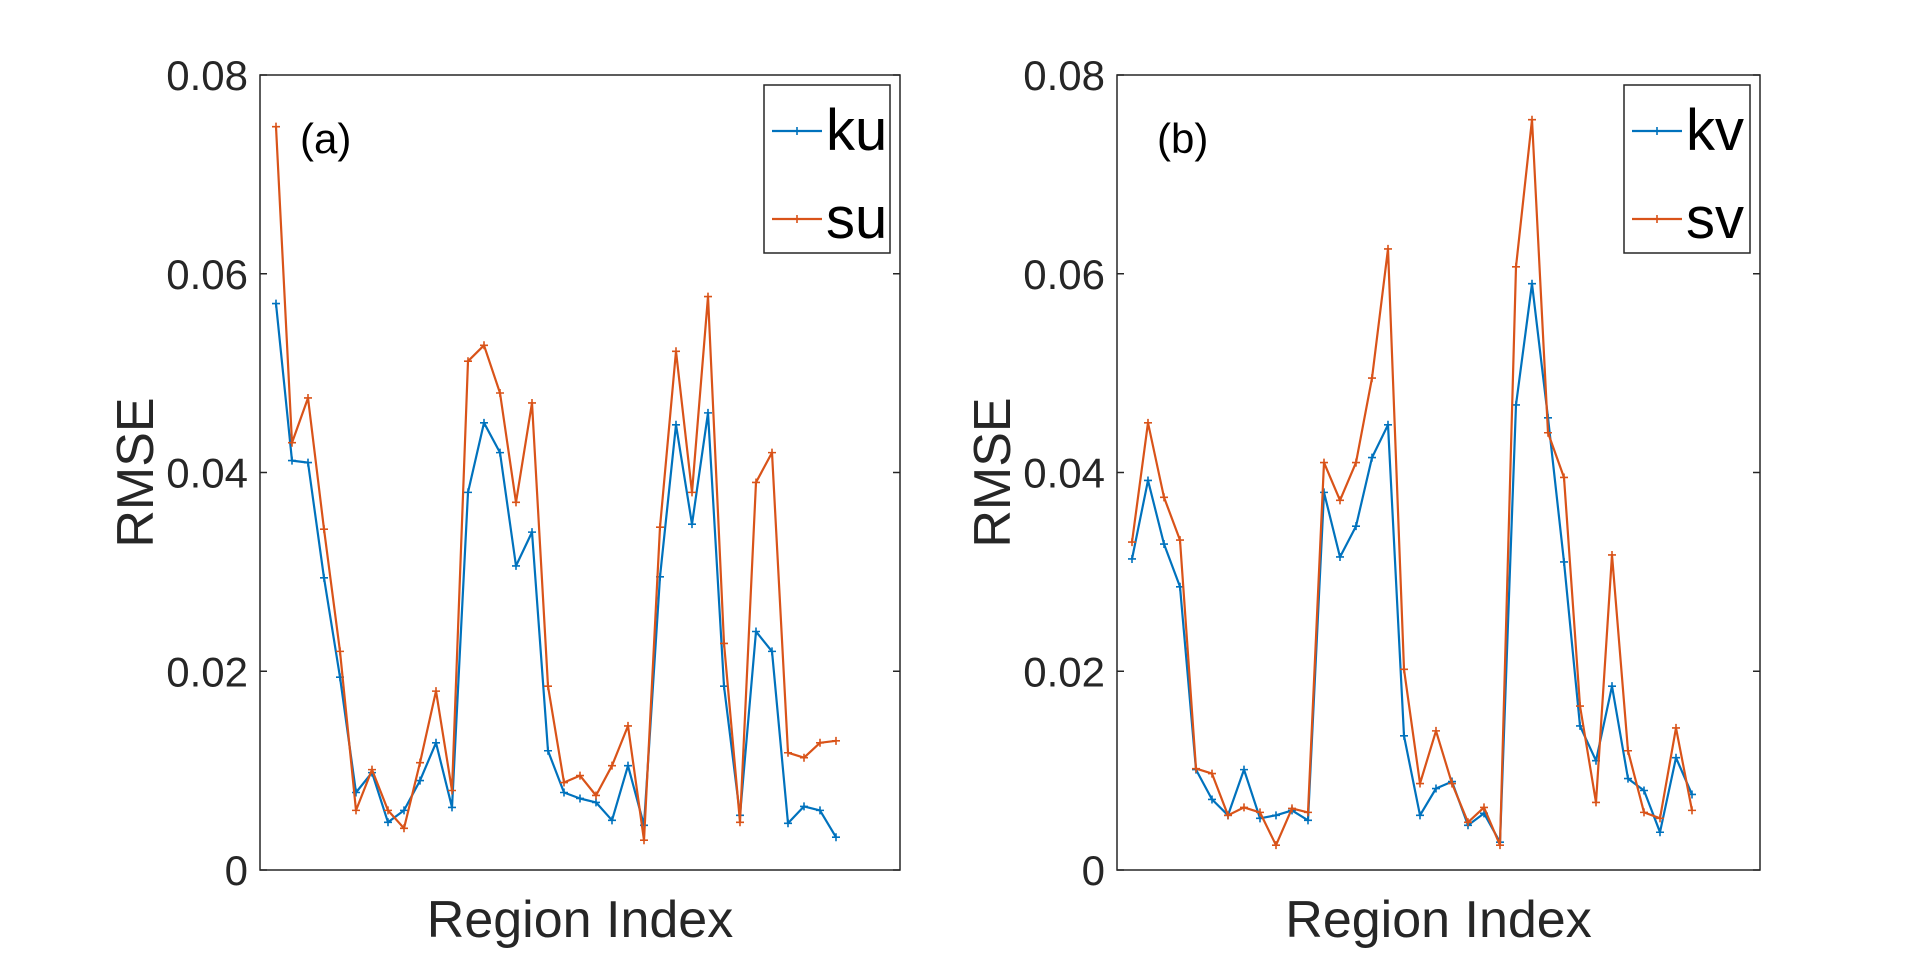 The height and width of the screenshot is (963, 1920). I want to click on legend: ku su, so click(827, 169).